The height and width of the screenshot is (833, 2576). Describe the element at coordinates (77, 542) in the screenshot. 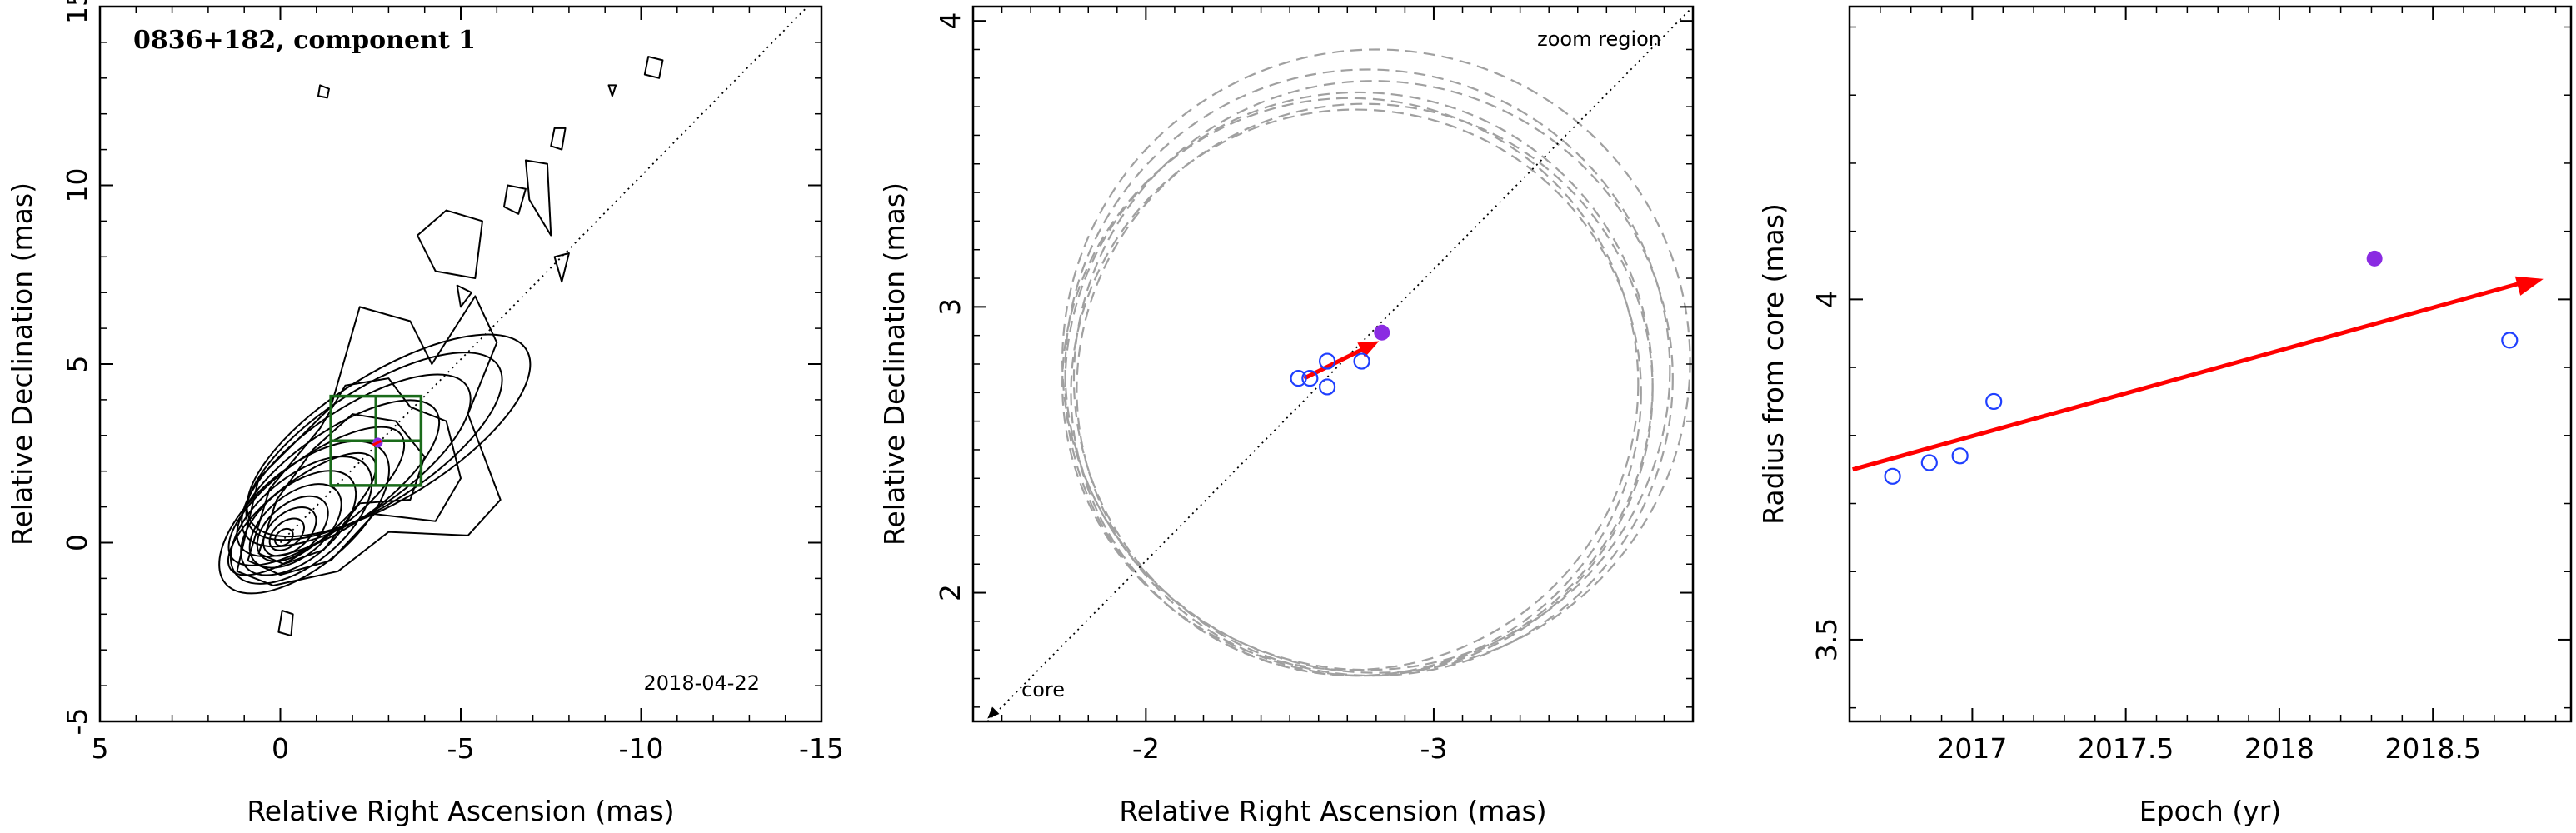

I see `y-tick-label: 0` at that location.